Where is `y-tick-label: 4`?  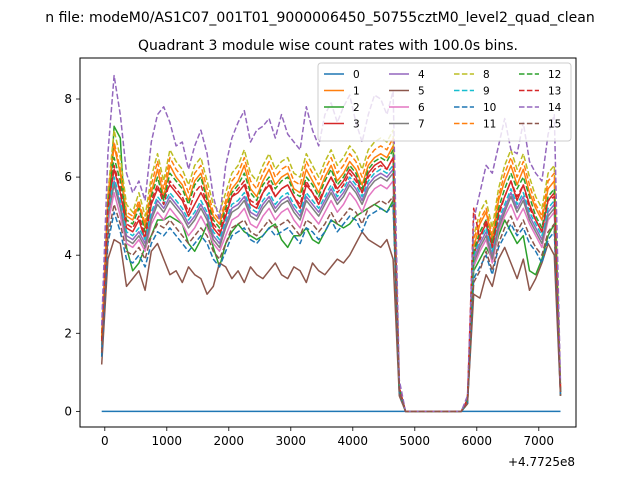
y-tick-label: 4 is located at coordinates (68, 255).